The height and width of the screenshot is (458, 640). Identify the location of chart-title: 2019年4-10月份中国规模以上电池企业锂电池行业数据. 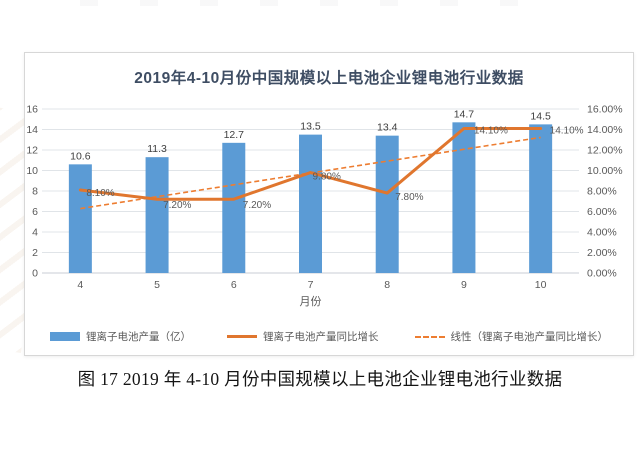
(329, 78).